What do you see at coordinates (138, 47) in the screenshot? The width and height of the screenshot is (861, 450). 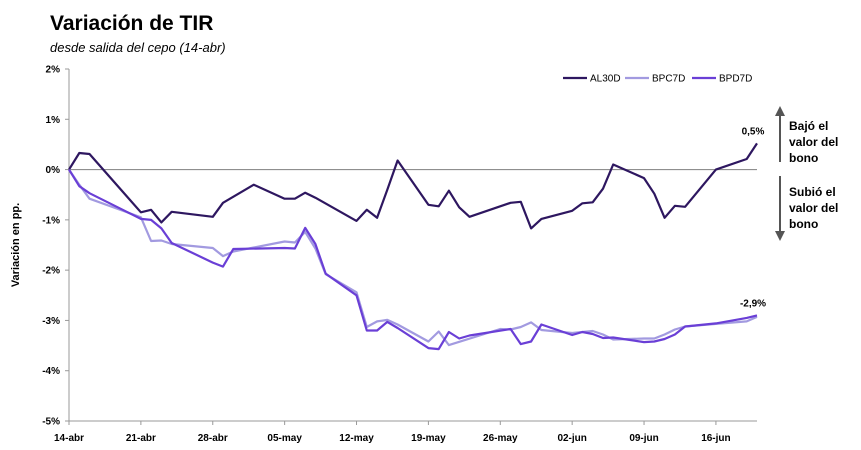 I see `chart-subtitle: desde salida del cepo (14-abr)` at bounding box center [138, 47].